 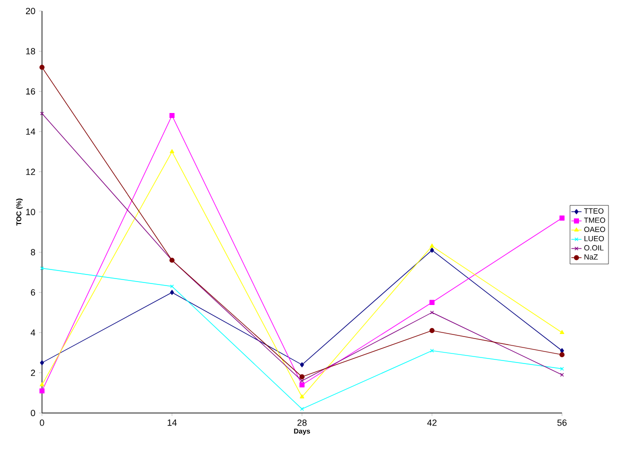 What do you see at coordinates (302, 423) in the screenshot?
I see `x-tick-label: 28` at bounding box center [302, 423].